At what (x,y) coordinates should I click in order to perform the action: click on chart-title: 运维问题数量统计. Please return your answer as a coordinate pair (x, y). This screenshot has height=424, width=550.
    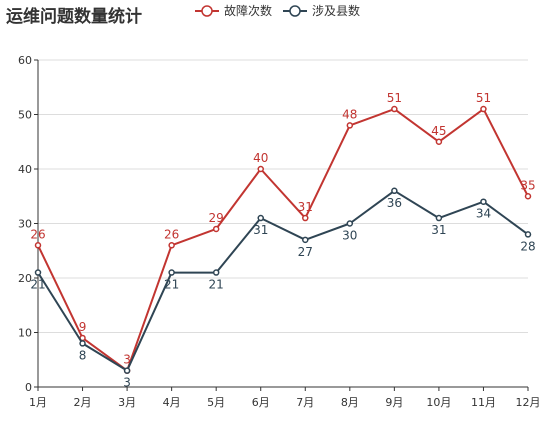
    Looking at the image, I should click on (74, 16).